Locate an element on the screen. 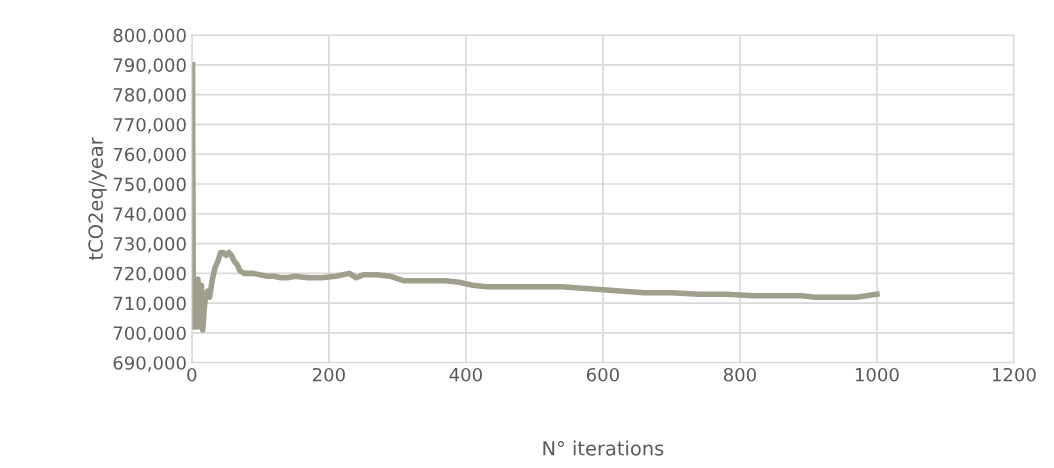  y-tick-label: 740,000 is located at coordinates (149, 215).